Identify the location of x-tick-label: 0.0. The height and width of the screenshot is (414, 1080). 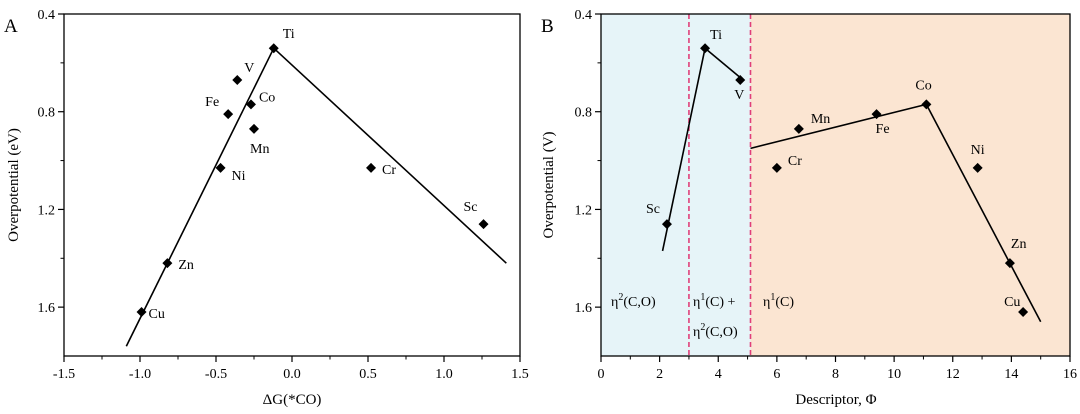
(292, 374).